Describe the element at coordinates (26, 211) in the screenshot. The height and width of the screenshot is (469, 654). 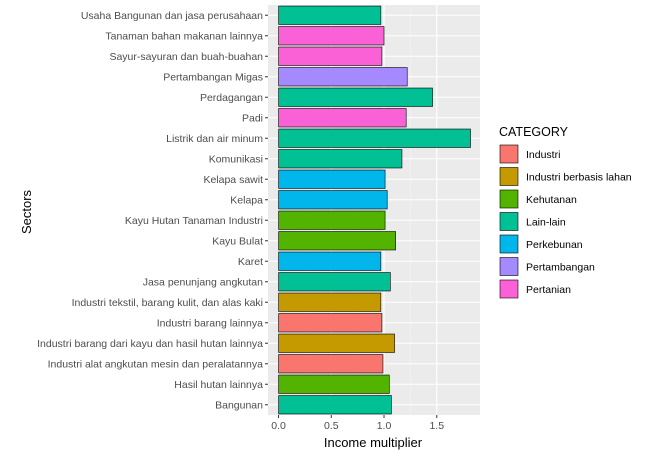
I see `y-axis-title: Sectors` at that location.